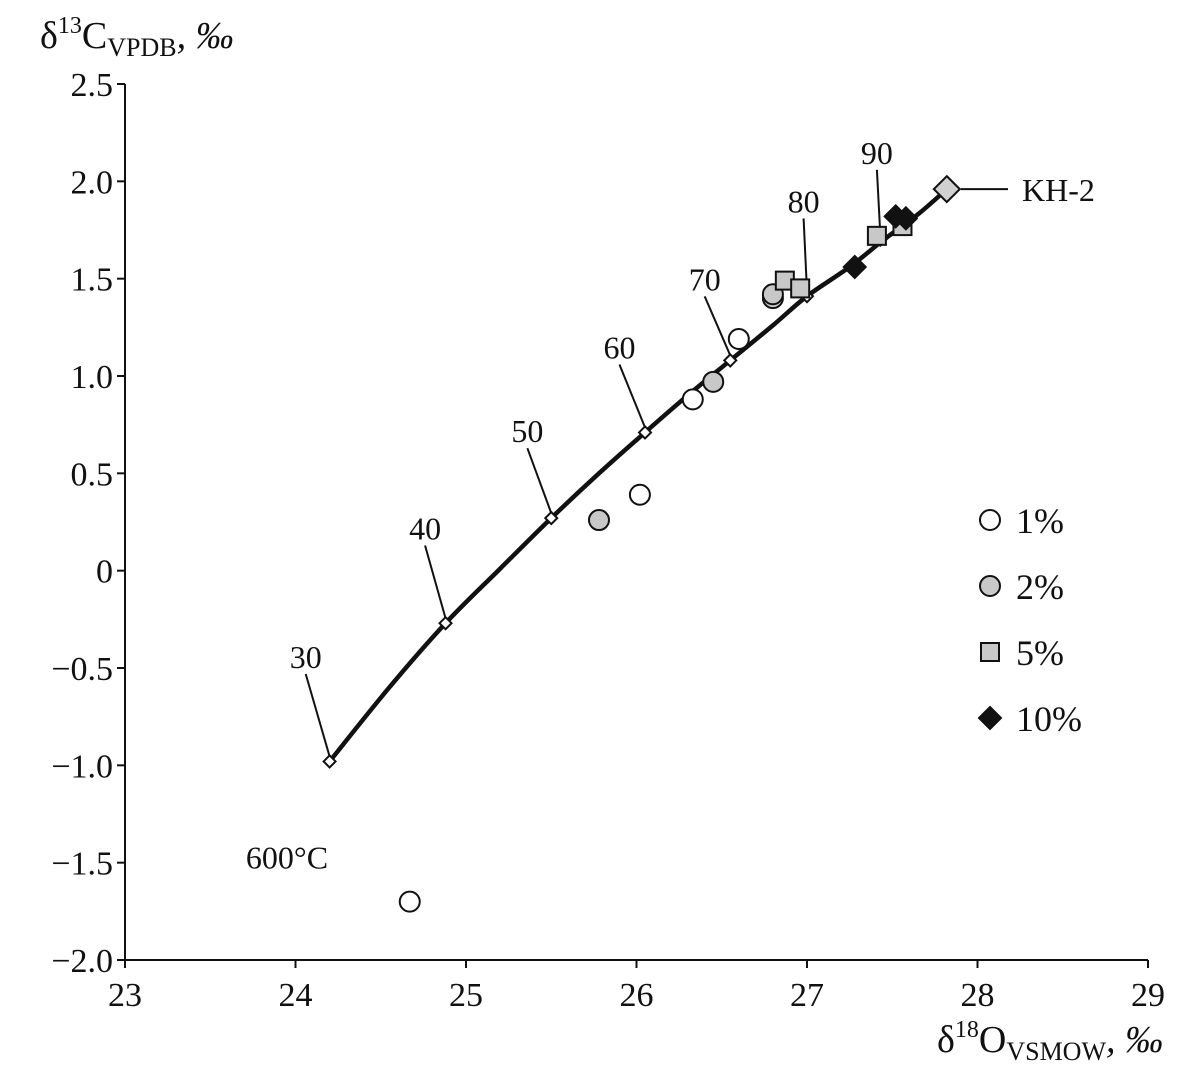 This screenshot has height=1071, width=1188. Describe the element at coordinates (296, 995) in the screenshot. I see `x-tick-label: 24` at that location.